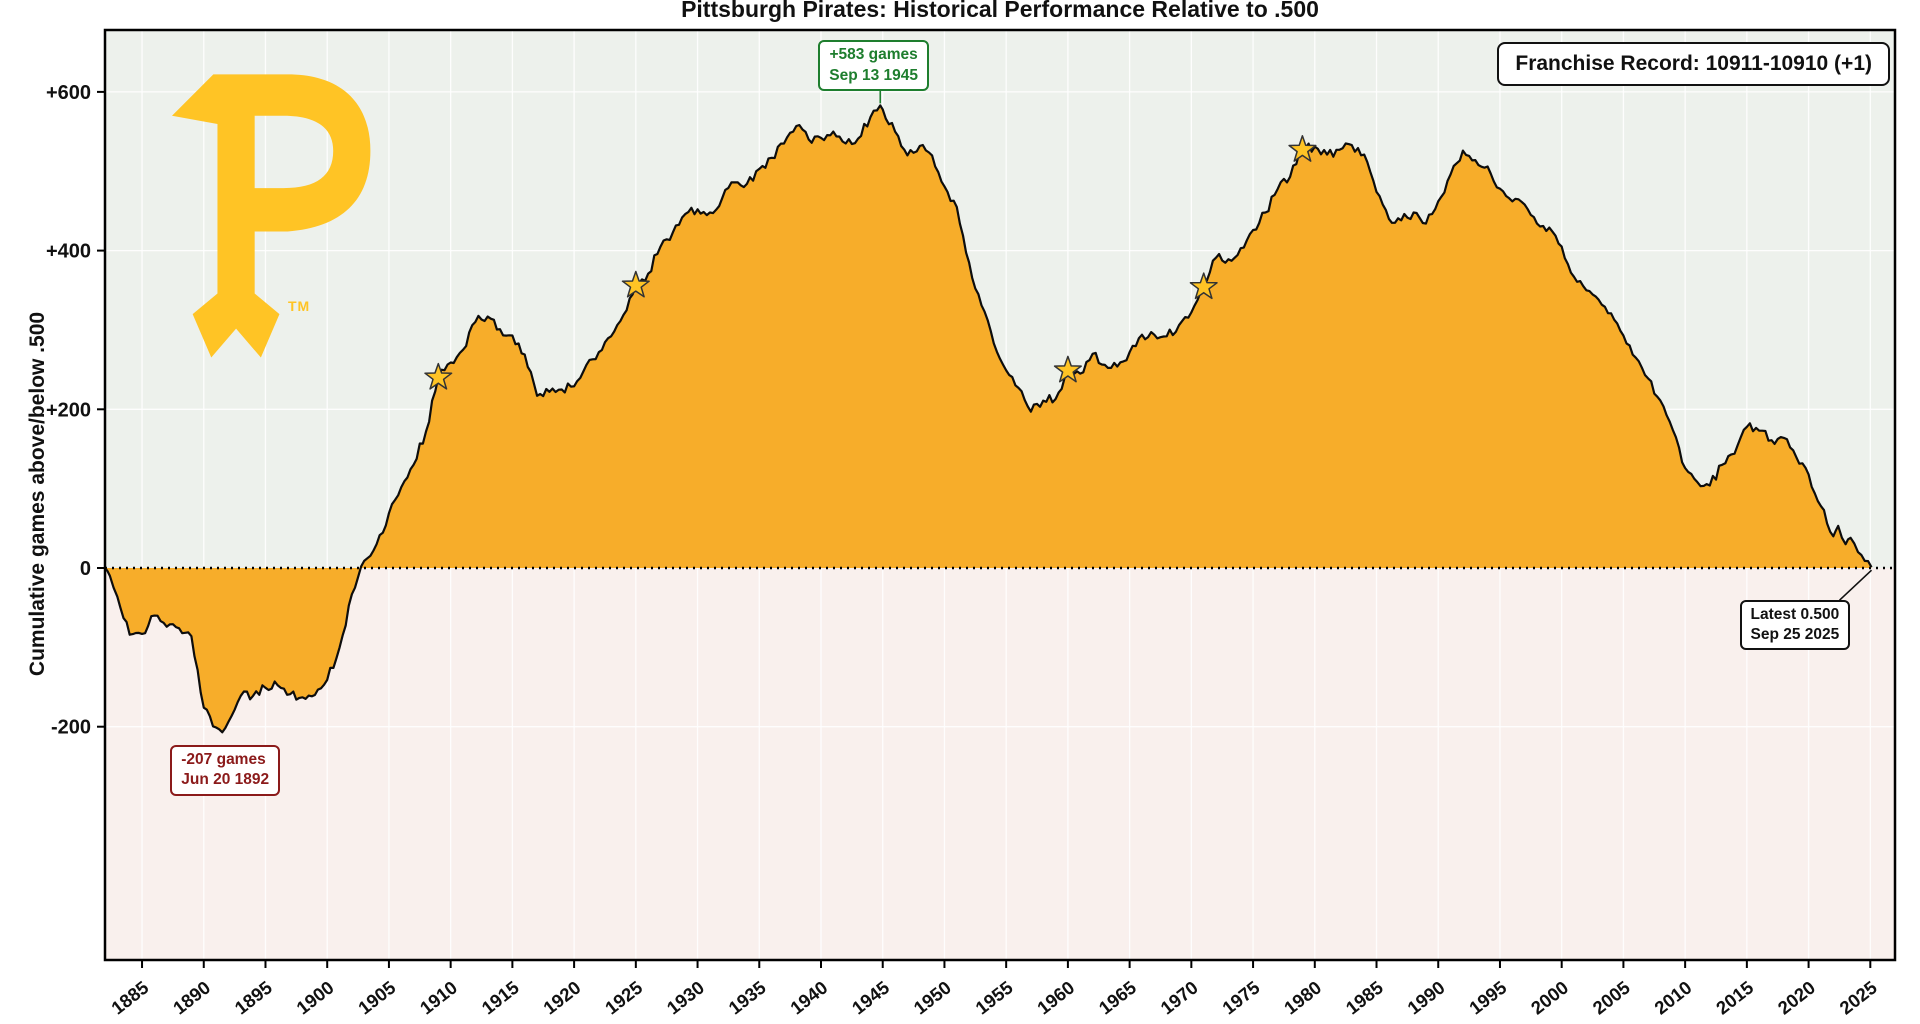 The width and height of the screenshot is (1920, 1024). I want to click on x-tick-label: 1995, so click(1487, 998).